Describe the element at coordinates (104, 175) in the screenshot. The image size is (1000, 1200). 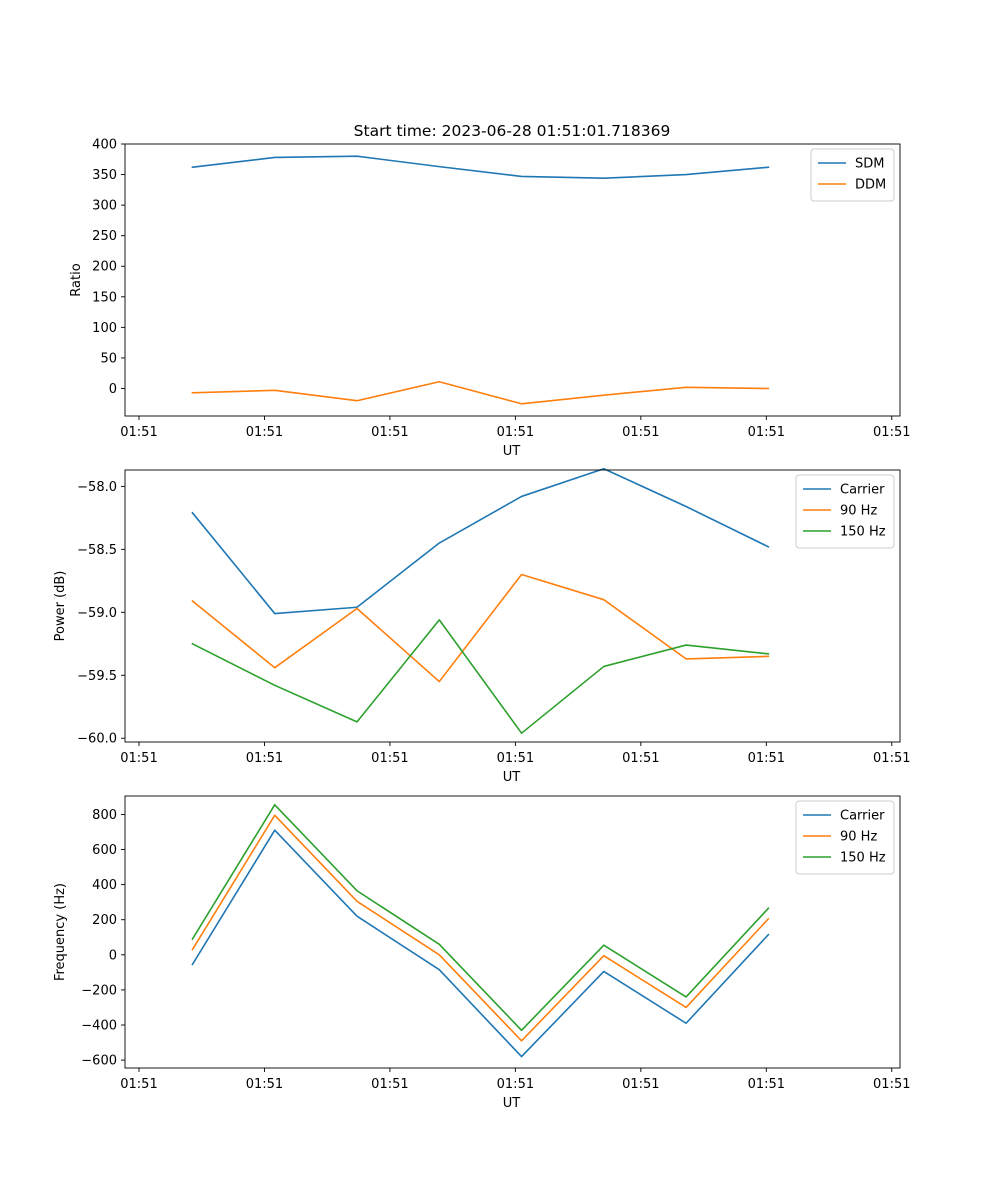
I see `y-tick-label: 350` at that location.